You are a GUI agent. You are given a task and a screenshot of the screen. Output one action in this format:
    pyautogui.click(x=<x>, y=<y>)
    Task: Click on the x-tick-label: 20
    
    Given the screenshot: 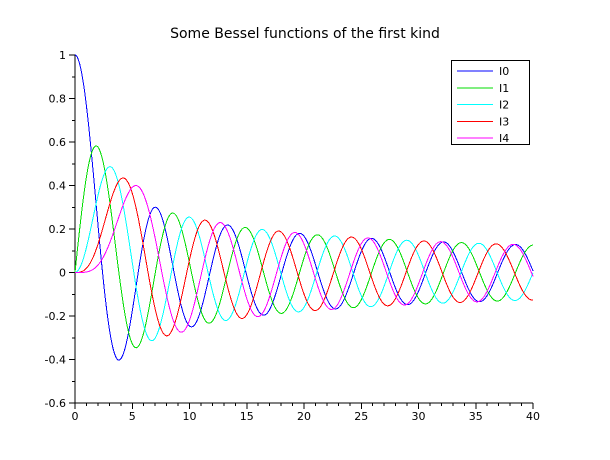 What is the action you would take?
    pyautogui.click(x=304, y=416)
    